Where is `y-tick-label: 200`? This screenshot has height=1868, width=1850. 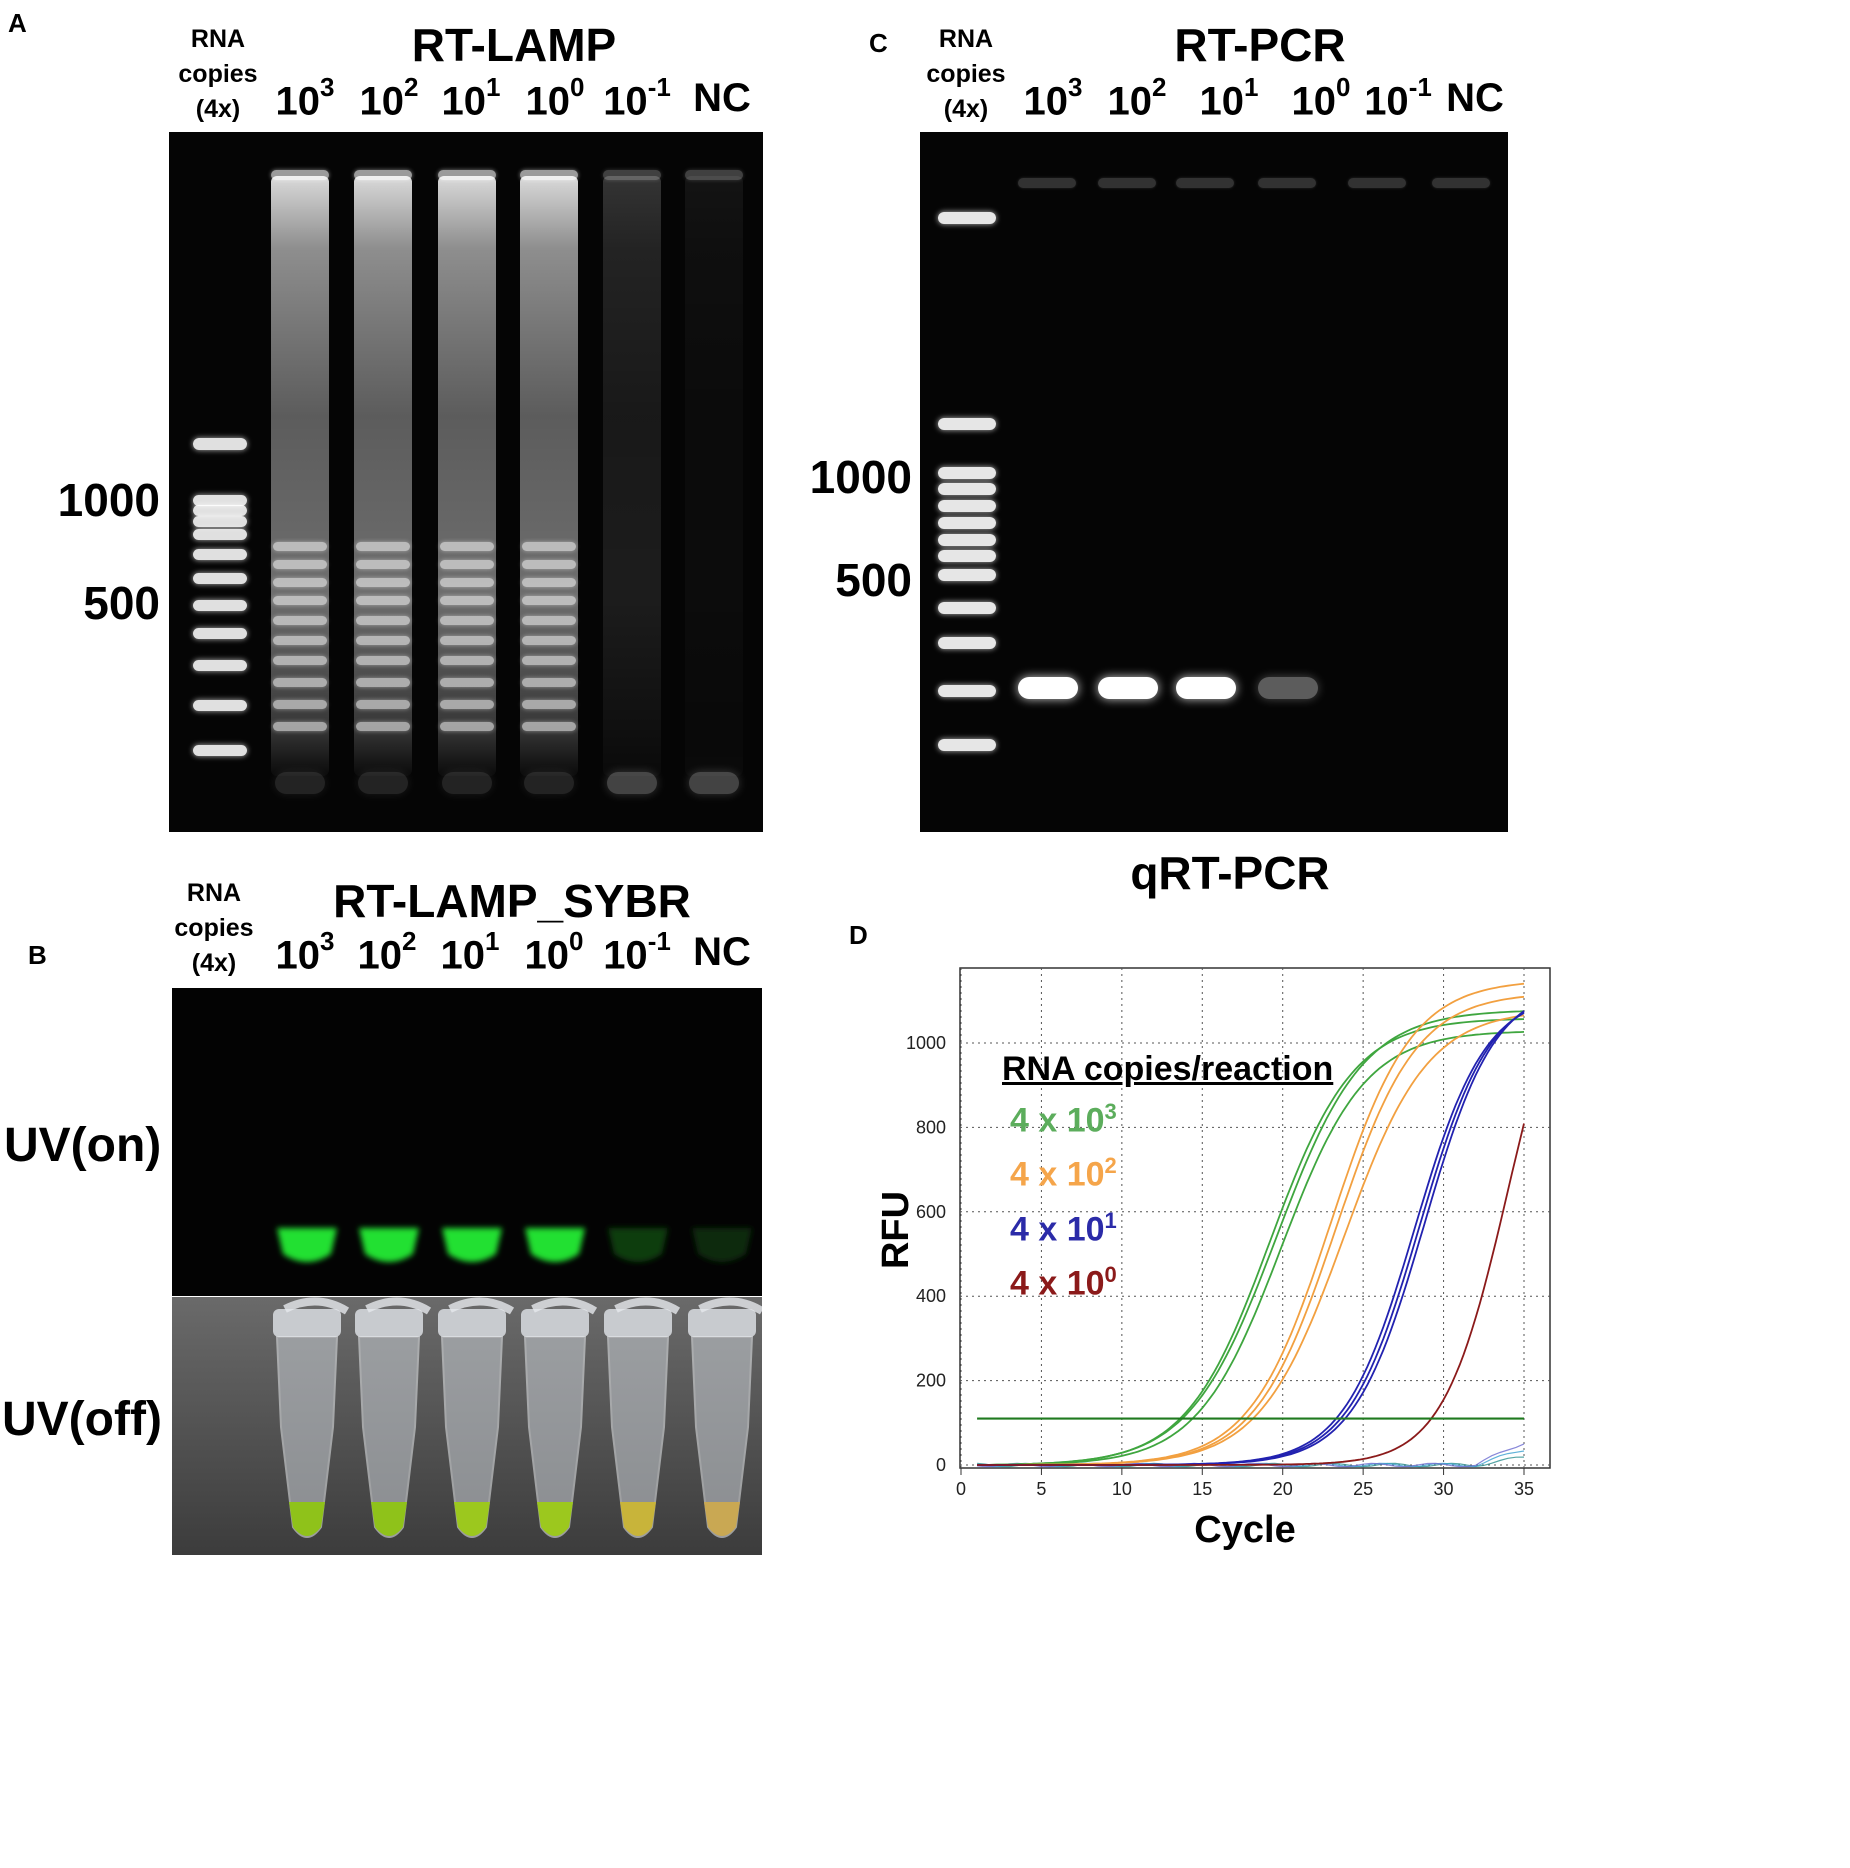
y-tick-label: 200 is located at coordinates (931, 1381).